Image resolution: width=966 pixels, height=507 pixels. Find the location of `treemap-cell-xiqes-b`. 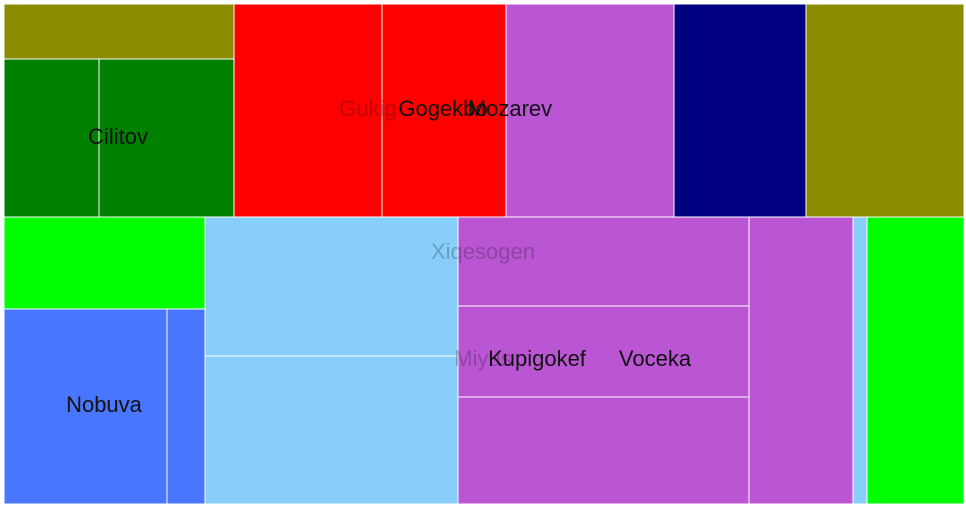

treemap-cell-xiqes-b is located at coordinates (331, 430).